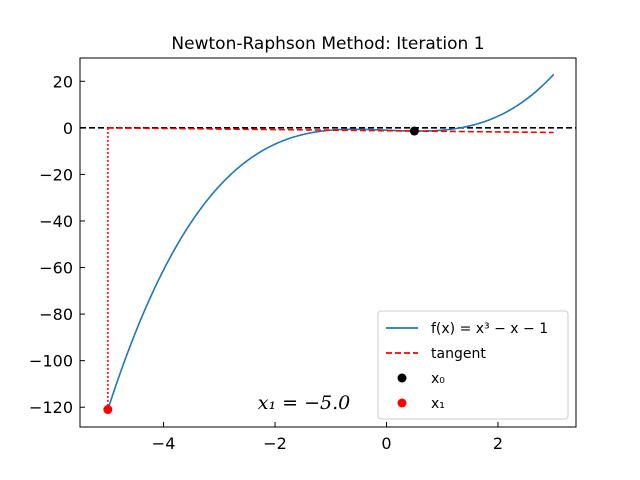 The image size is (640, 480). Describe the element at coordinates (386, 443) in the screenshot. I see `x-tick-label: 0` at that location.